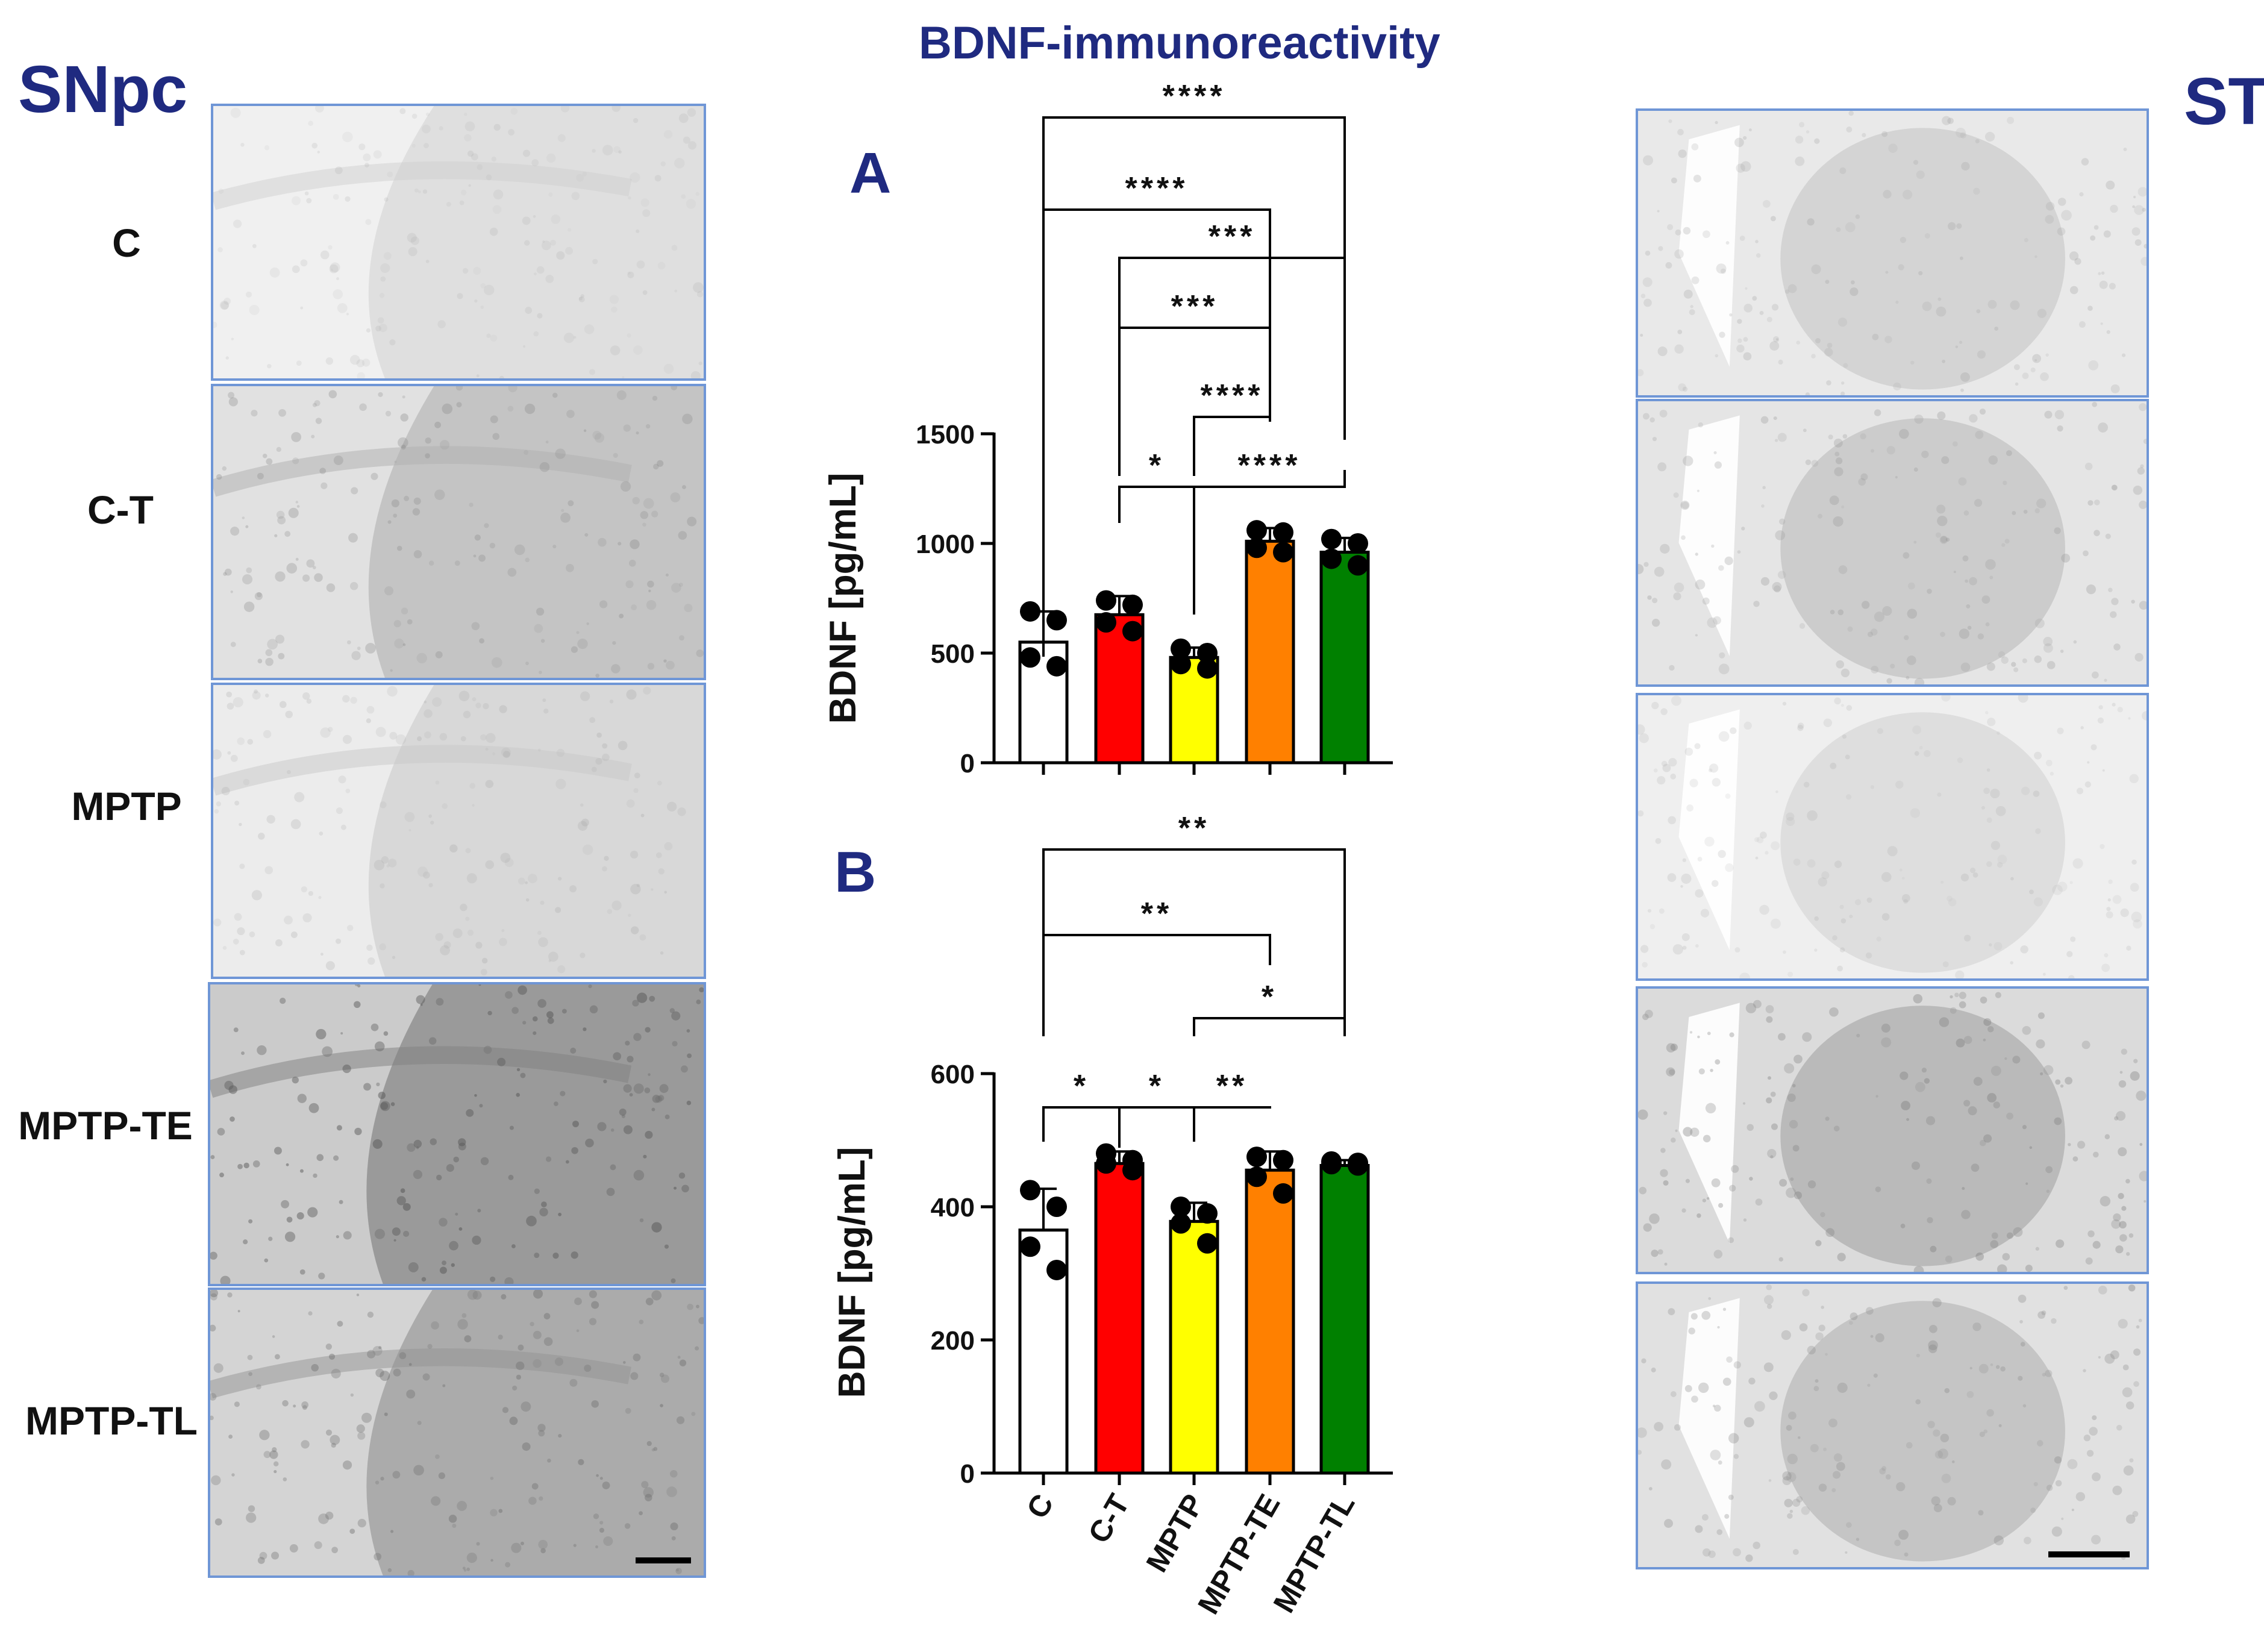  Describe the element at coordinates (1232, 366) in the screenshot. I see `significance-bracket` at that location.